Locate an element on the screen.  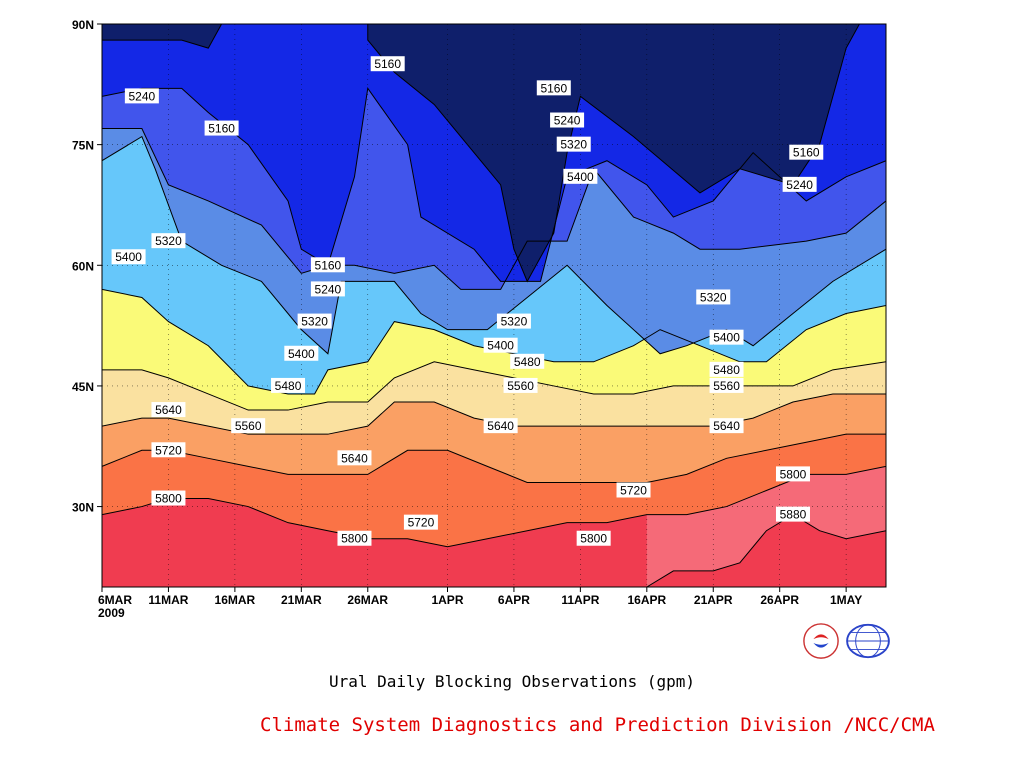
x-tick-label: 21MAR is located at coordinates (301, 600).